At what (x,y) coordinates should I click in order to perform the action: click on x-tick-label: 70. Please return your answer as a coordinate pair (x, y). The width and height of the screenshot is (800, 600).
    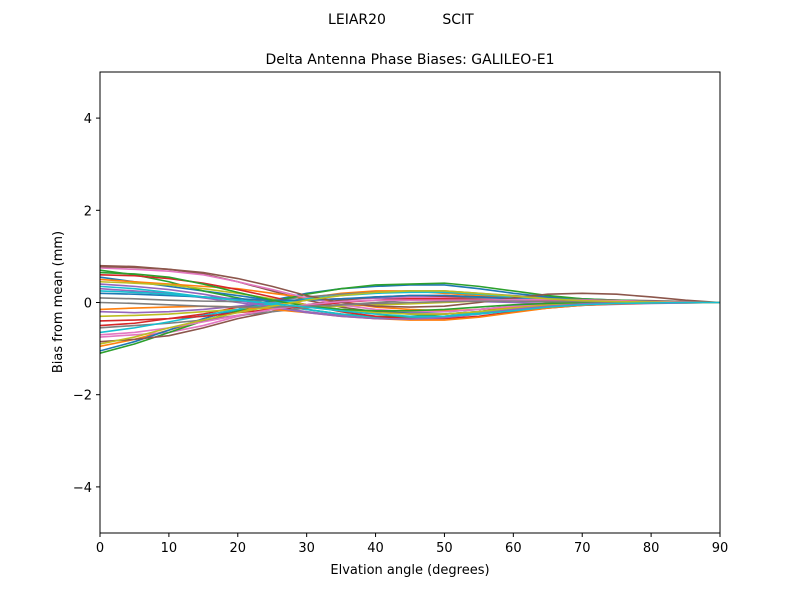
    Looking at the image, I should click on (582, 548).